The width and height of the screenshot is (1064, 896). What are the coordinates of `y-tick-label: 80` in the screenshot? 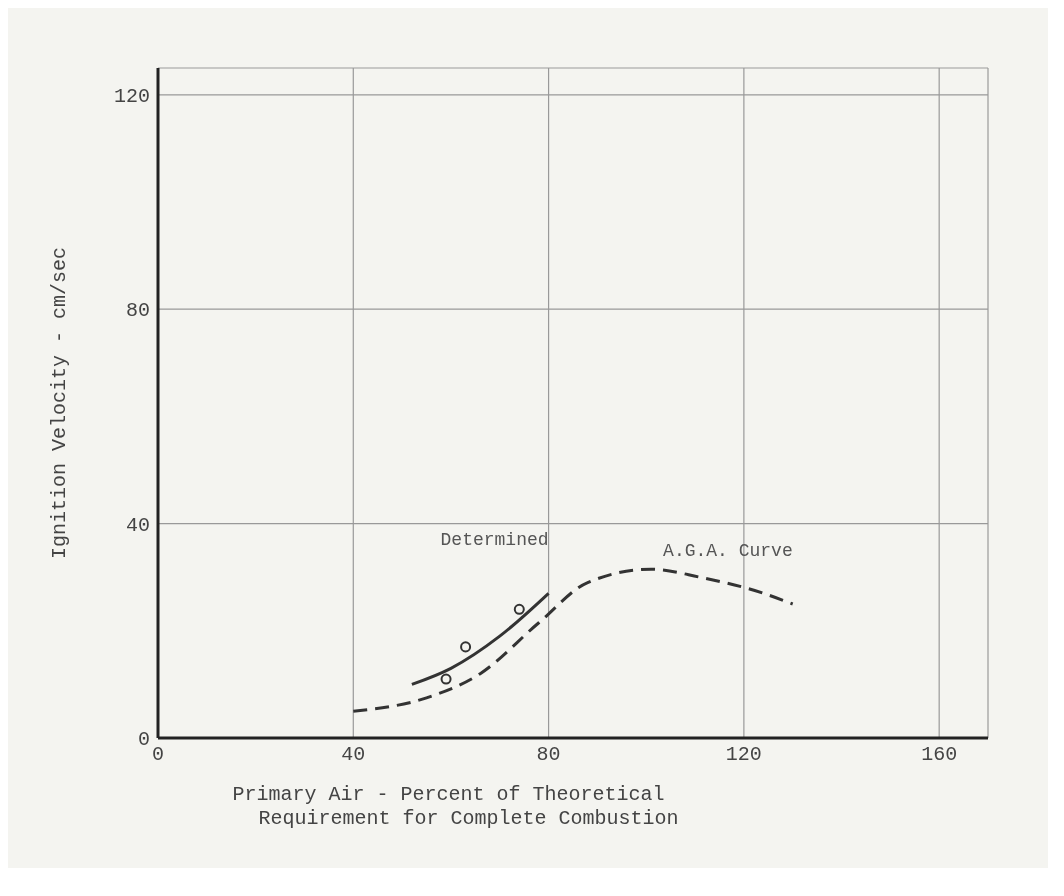 It's located at (137, 311).